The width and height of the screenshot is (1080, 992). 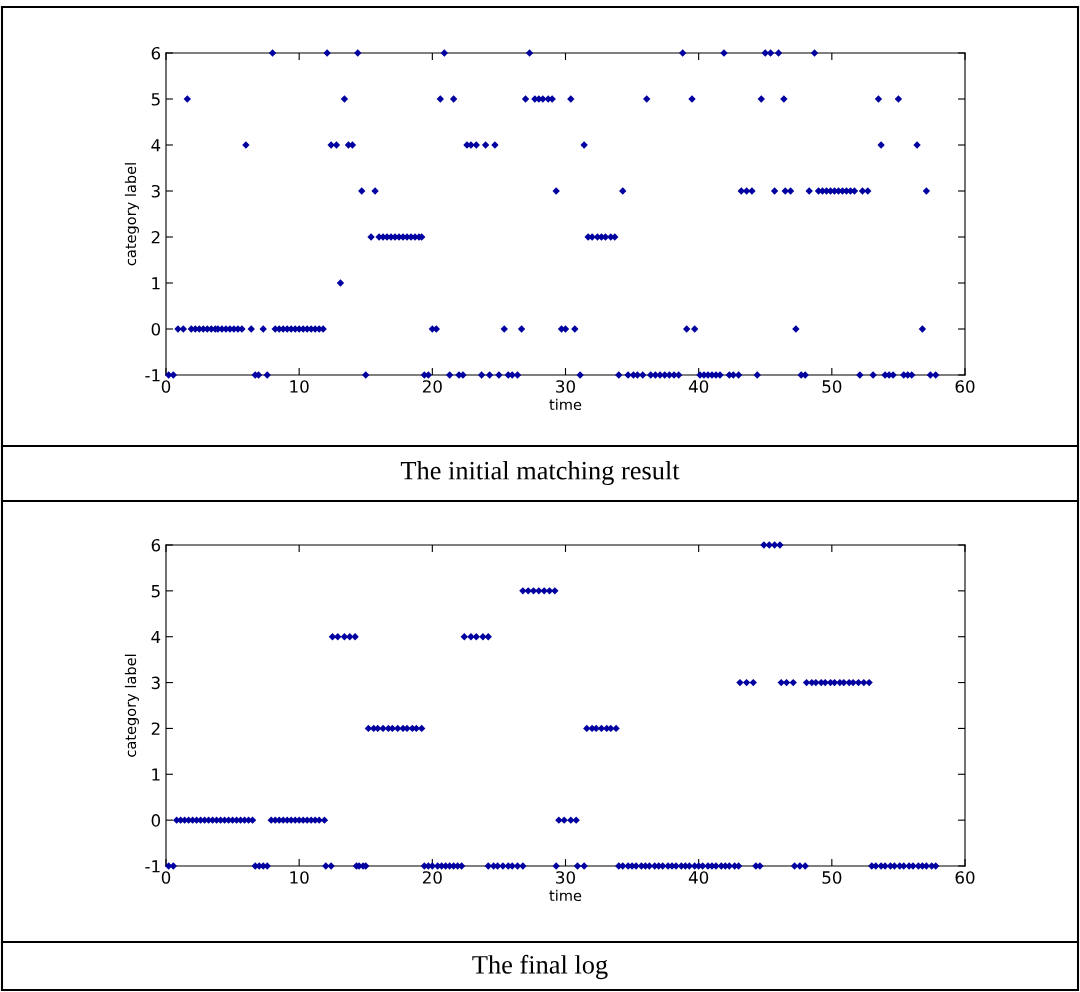 What do you see at coordinates (540, 967) in the screenshot?
I see `text: The final log` at bounding box center [540, 967].